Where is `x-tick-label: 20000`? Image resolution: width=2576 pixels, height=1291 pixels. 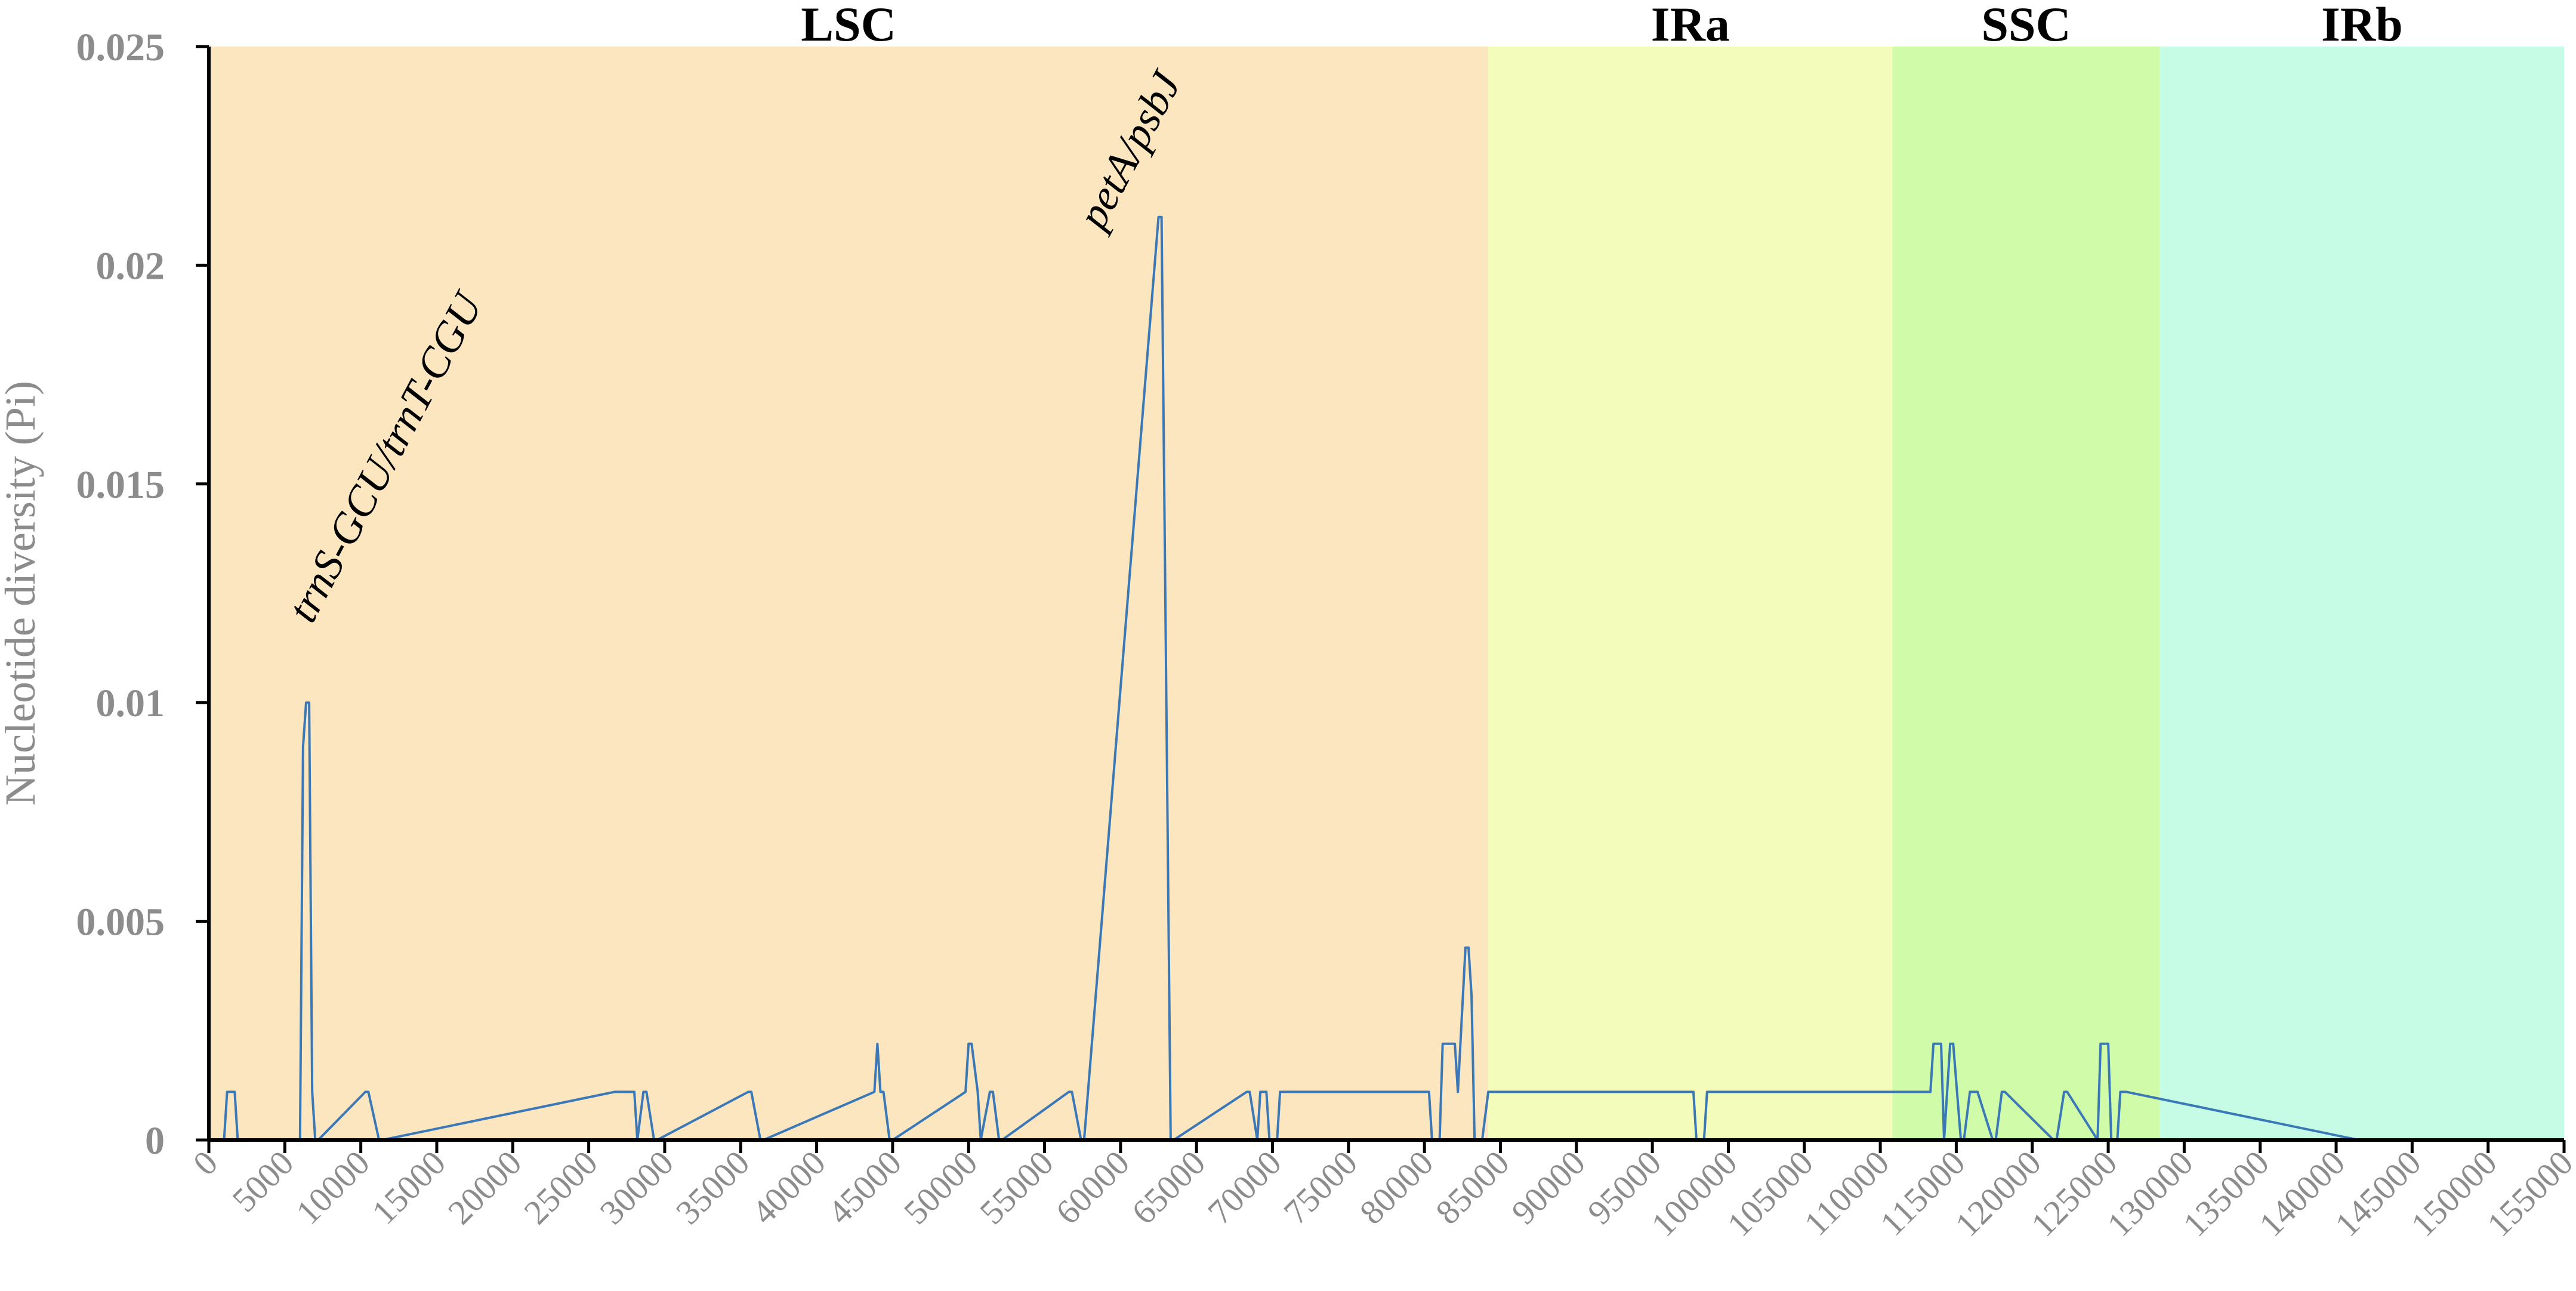
x-tick-label: 20000 is located at coordinates (485, 1187).